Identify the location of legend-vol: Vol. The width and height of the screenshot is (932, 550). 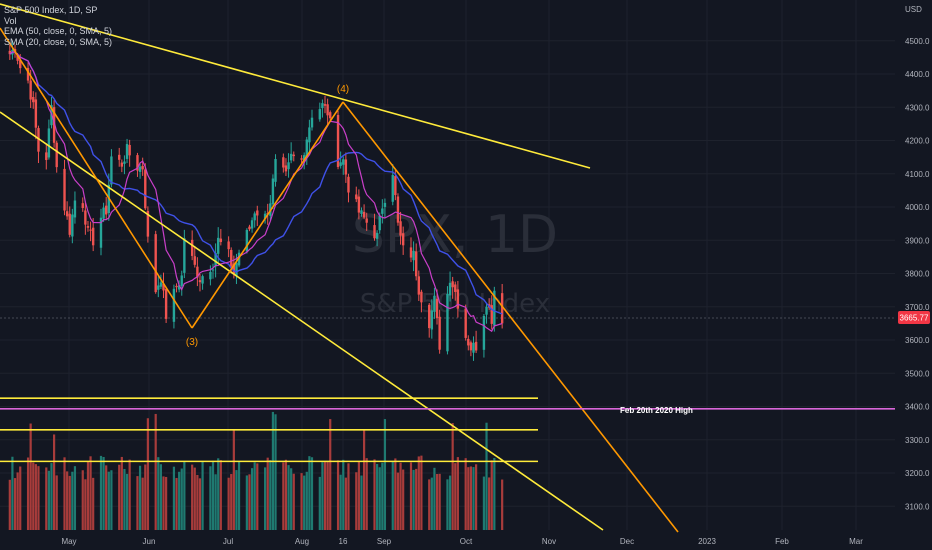
(10, 20).